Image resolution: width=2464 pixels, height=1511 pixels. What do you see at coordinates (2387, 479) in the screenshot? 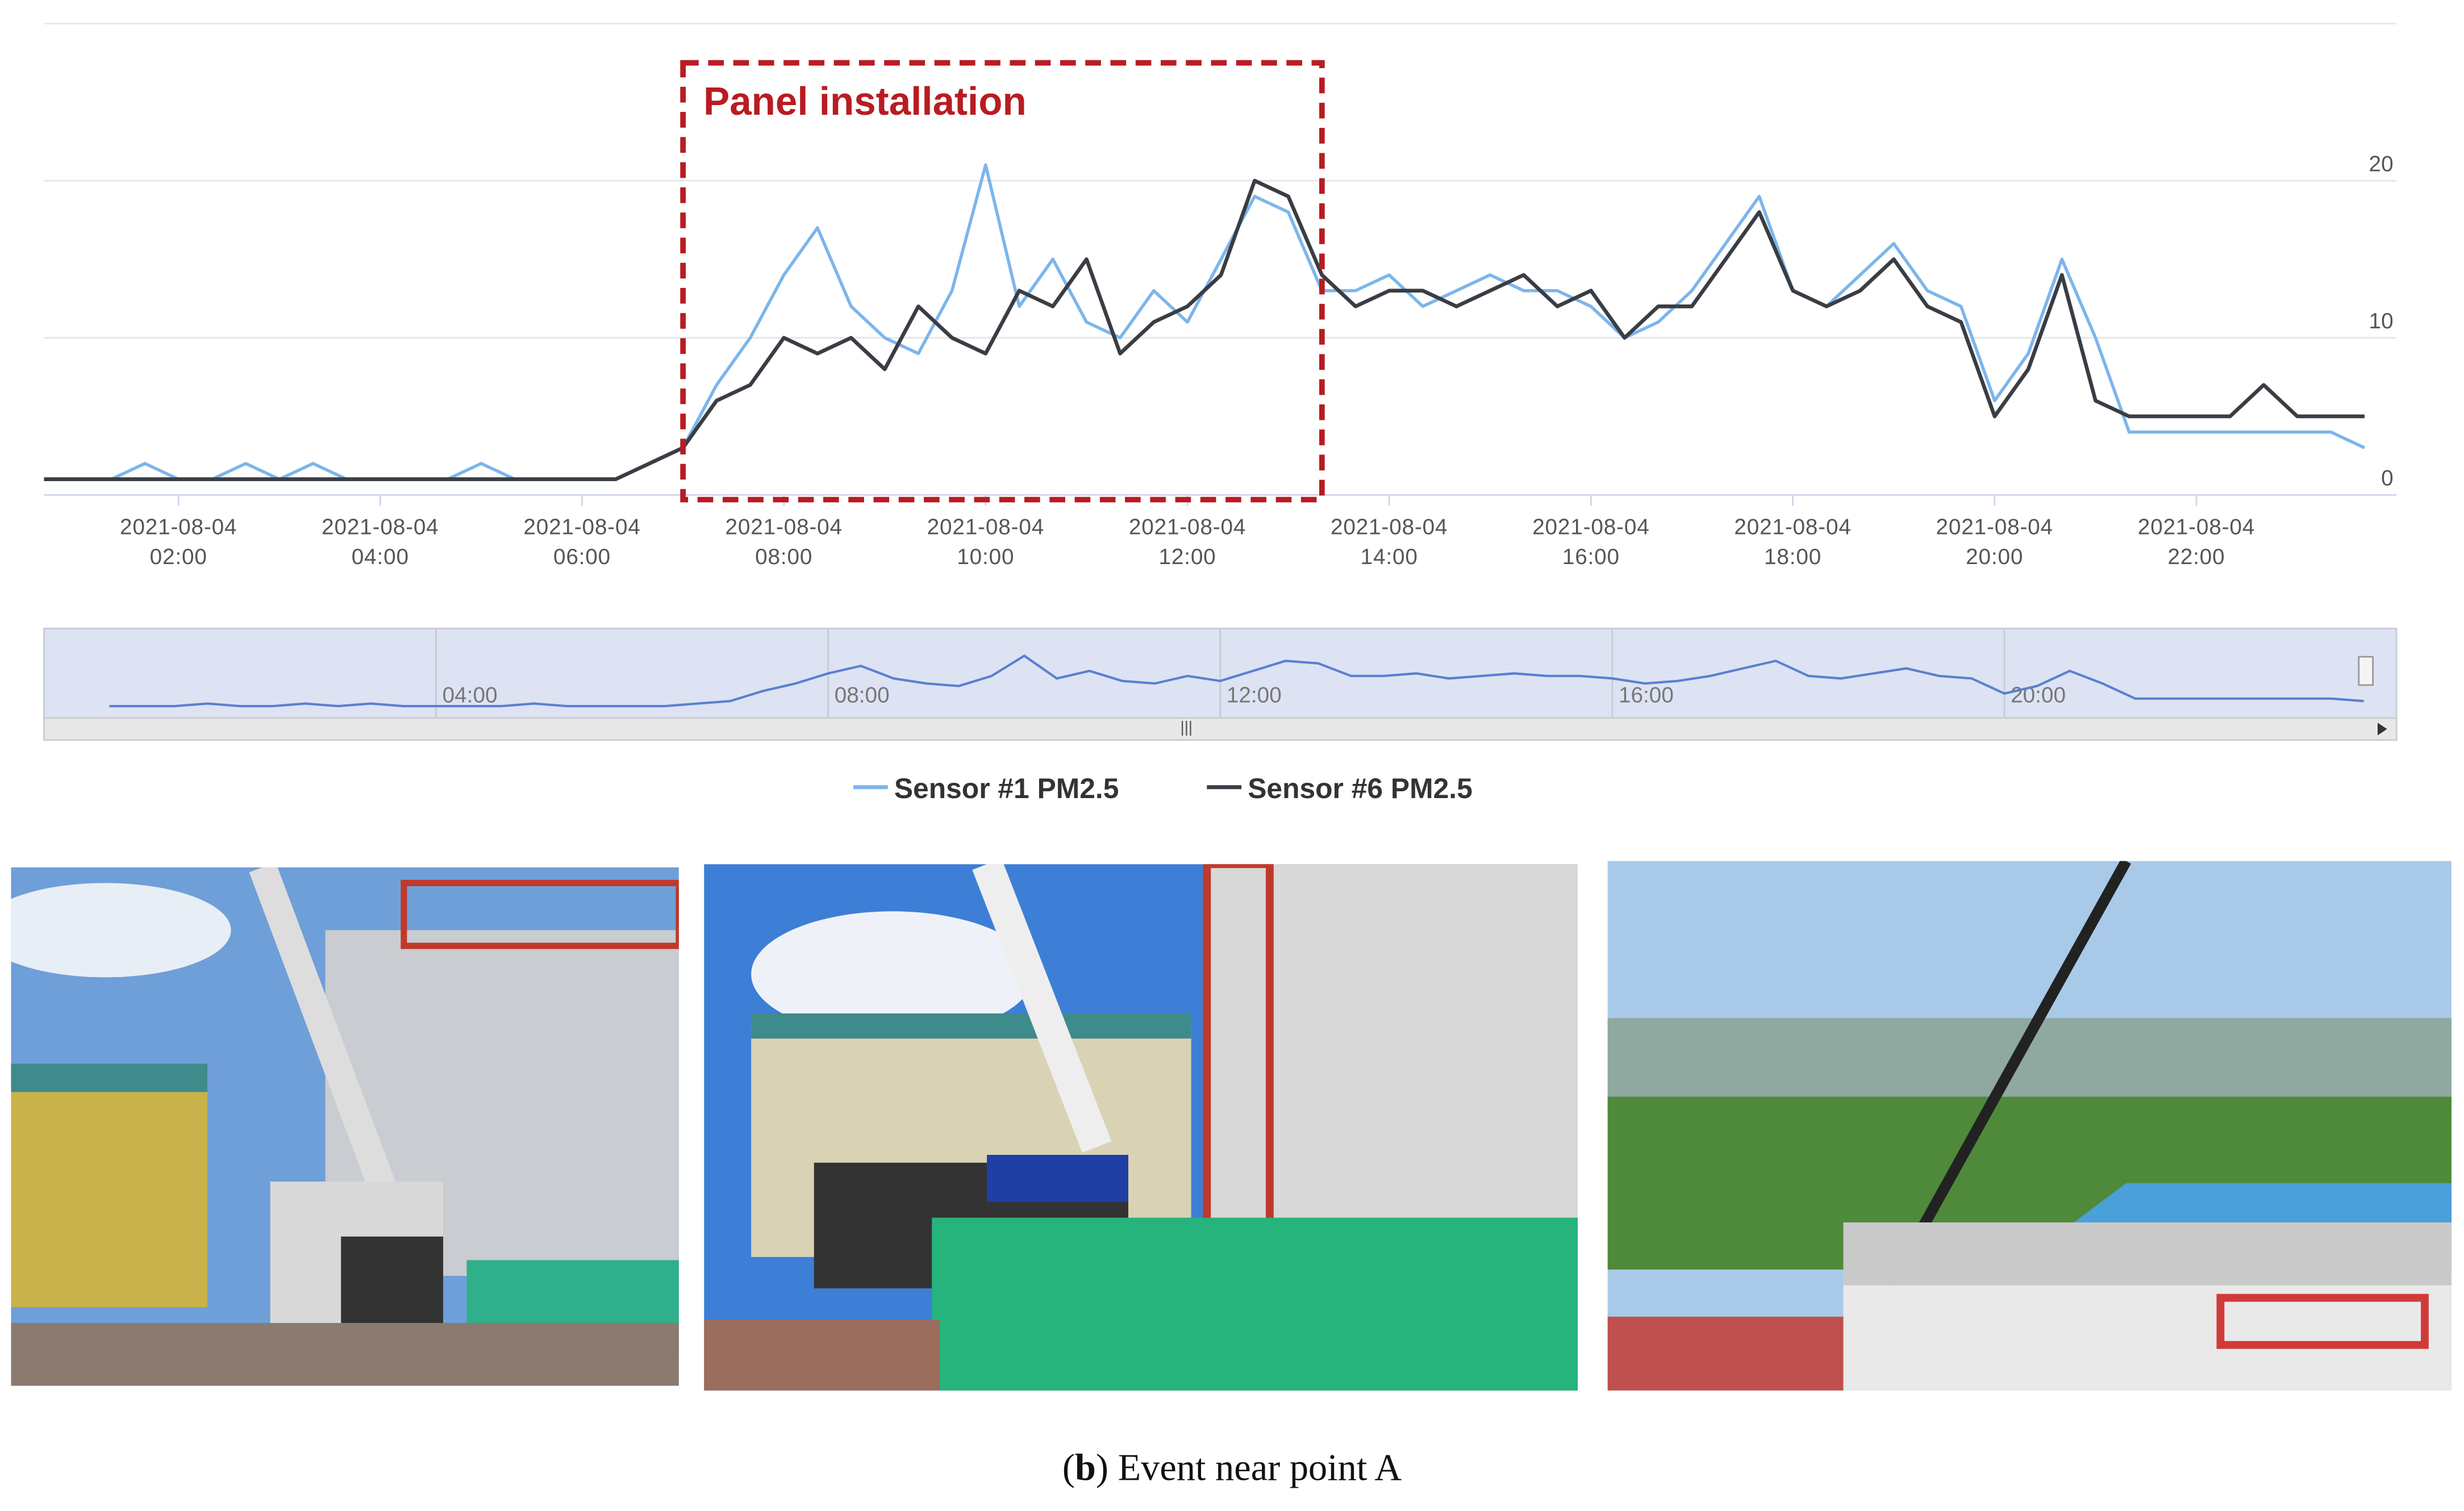
I see `y-tick-label: 0` at bounding box center [2387, 479].